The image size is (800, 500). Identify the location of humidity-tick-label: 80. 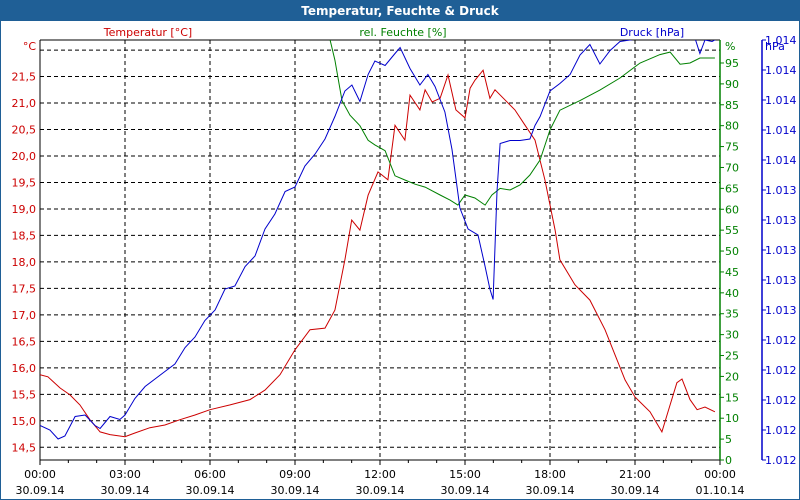
(732, 126).